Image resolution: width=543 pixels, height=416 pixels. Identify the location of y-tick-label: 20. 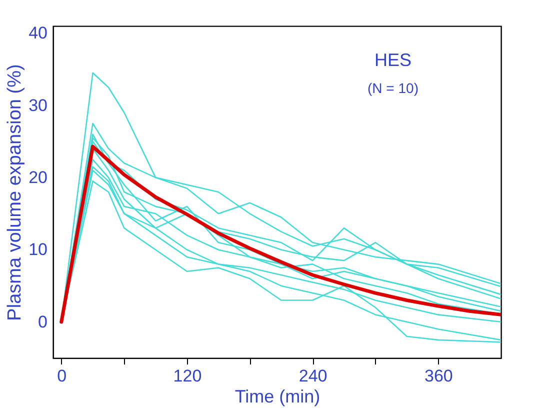
(38, 178).